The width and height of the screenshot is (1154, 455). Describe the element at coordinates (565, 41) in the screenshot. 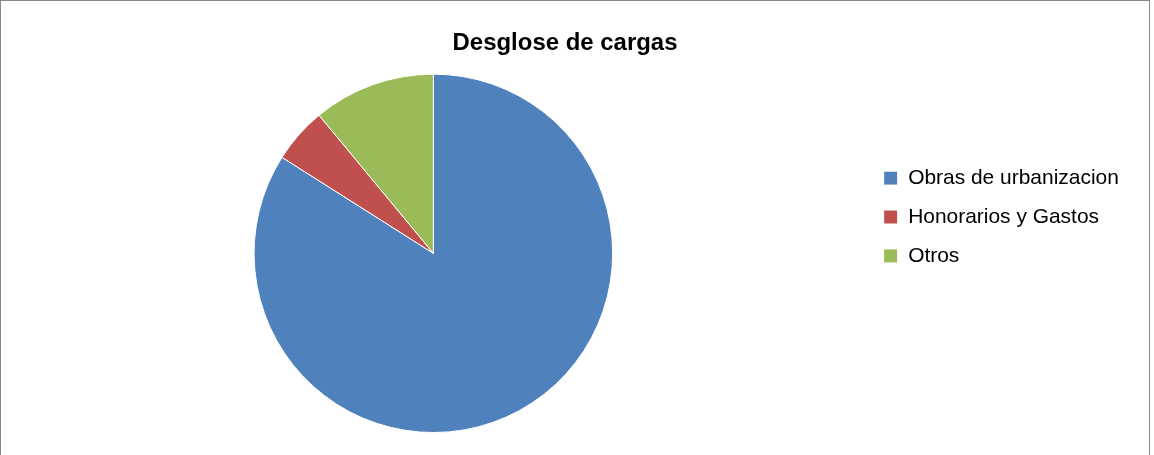

I see `chart-title: Desglose de cargas` at that location.